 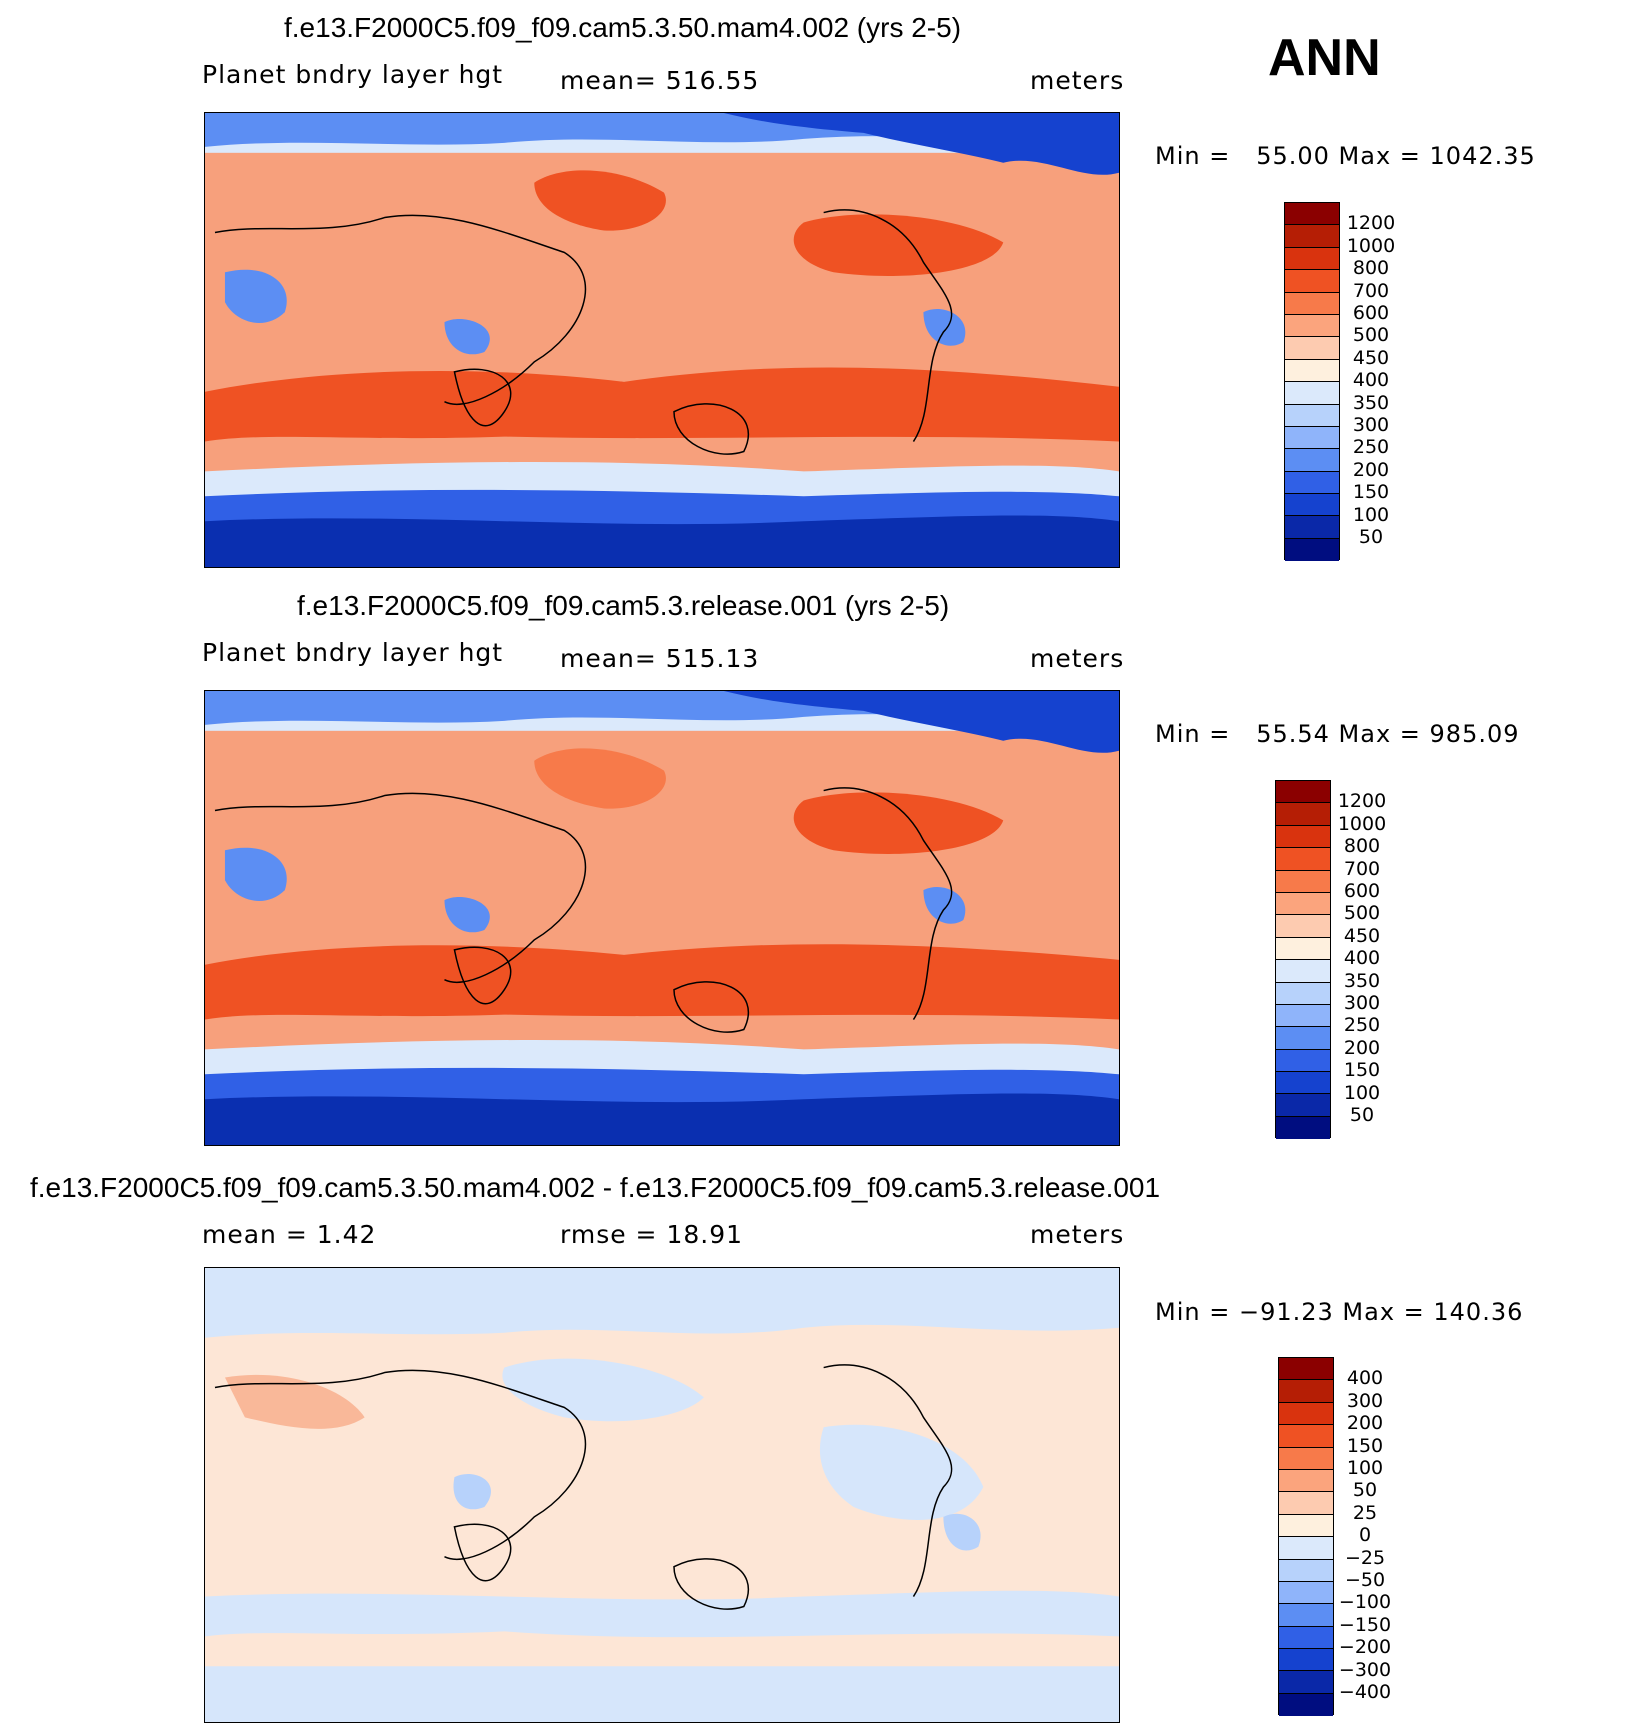 I want to click on colorbar-label: 25, so click(x=1365, y=1512).